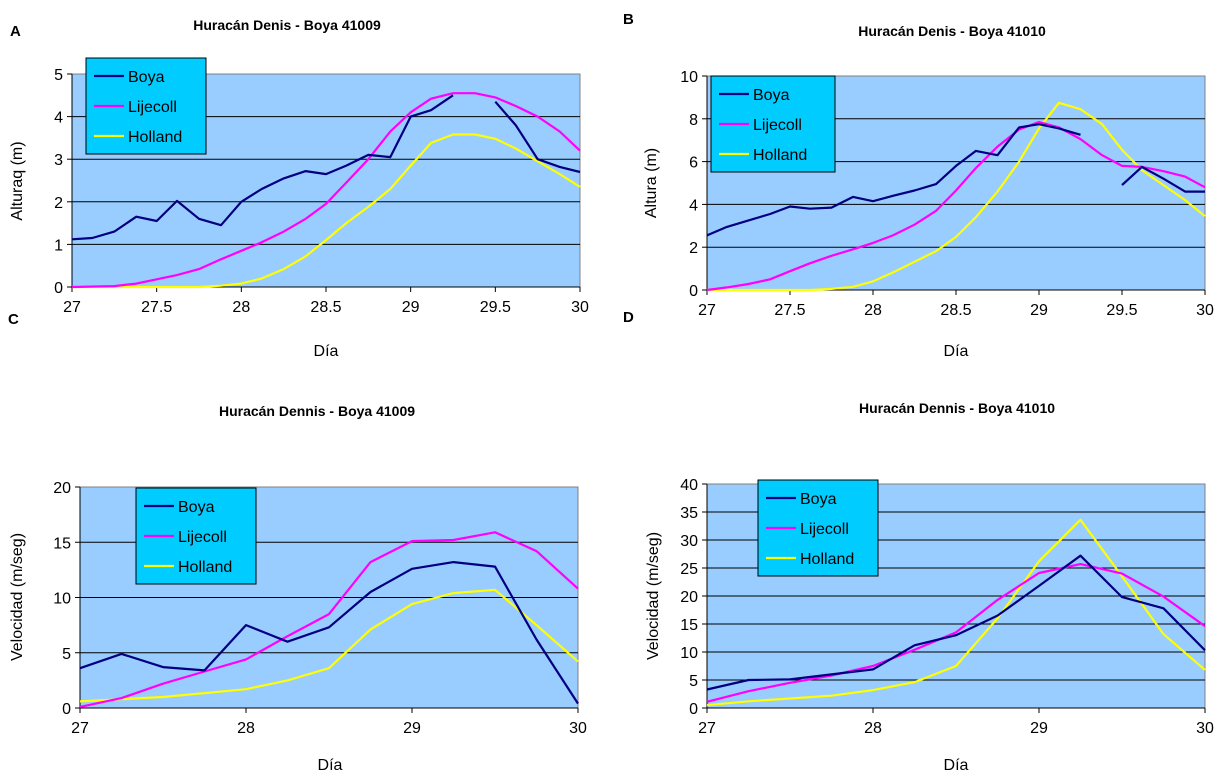  What do you see at coordinates (689, 569) in the screenshot?
I see `y-tick-label: 25` at bounding box center [689, 569].